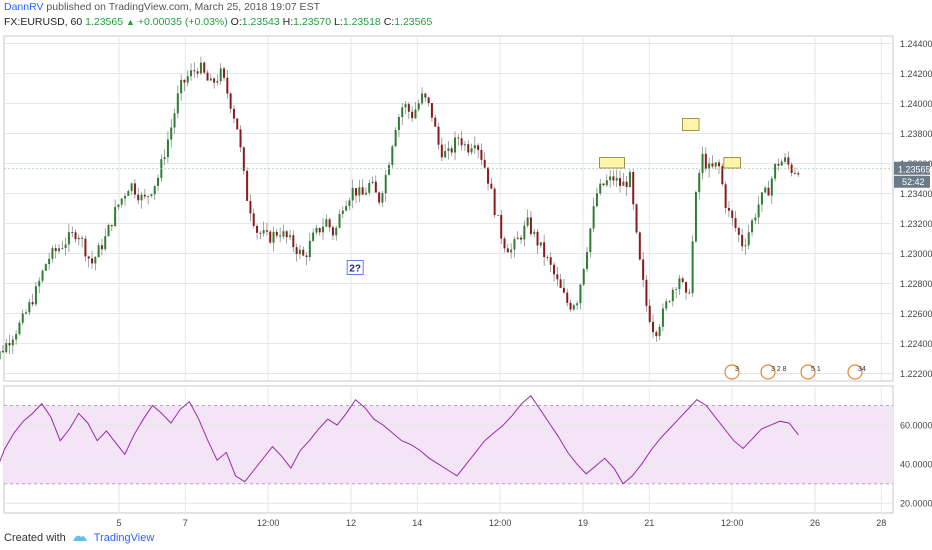 This screenshot has width=932, height=550. I want to click on time-tick-label: 12:00, so click(268, 523).